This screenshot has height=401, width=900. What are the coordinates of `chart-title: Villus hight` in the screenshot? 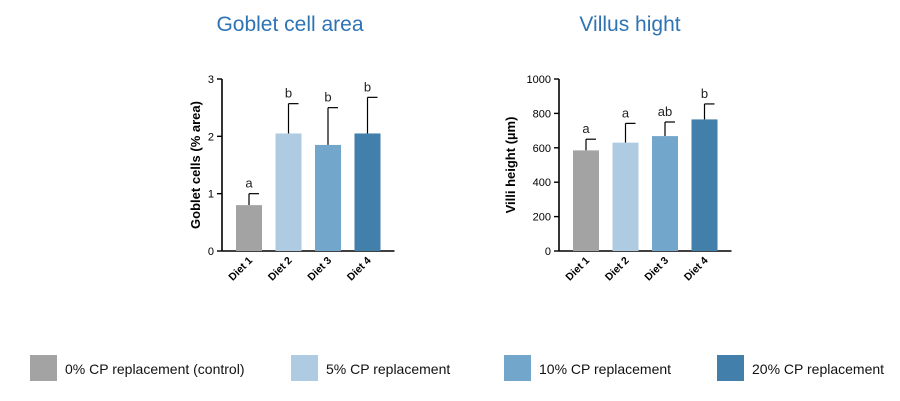 It's located at (629, 24).